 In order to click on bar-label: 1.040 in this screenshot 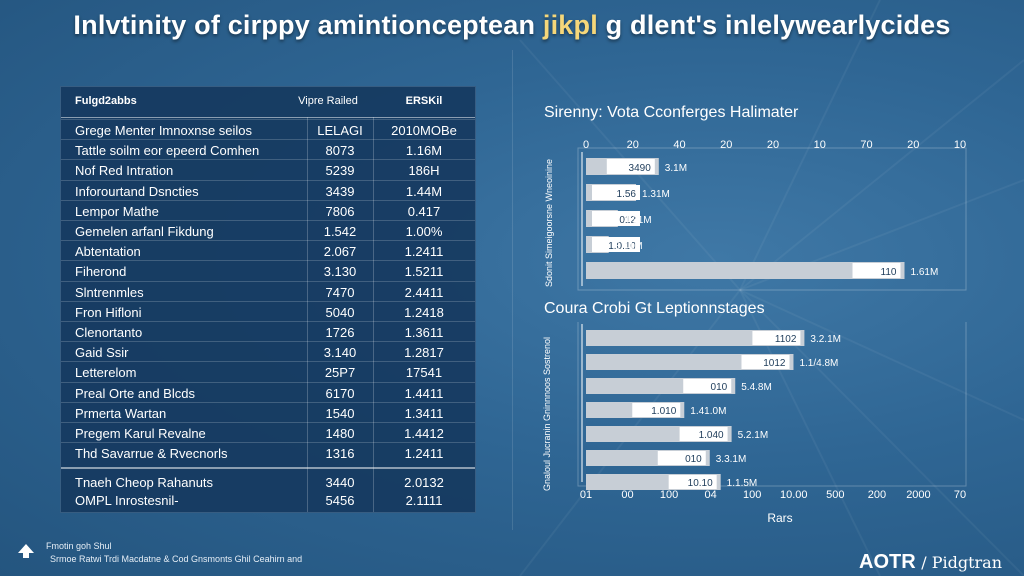, I will do `click(711, 435)`.